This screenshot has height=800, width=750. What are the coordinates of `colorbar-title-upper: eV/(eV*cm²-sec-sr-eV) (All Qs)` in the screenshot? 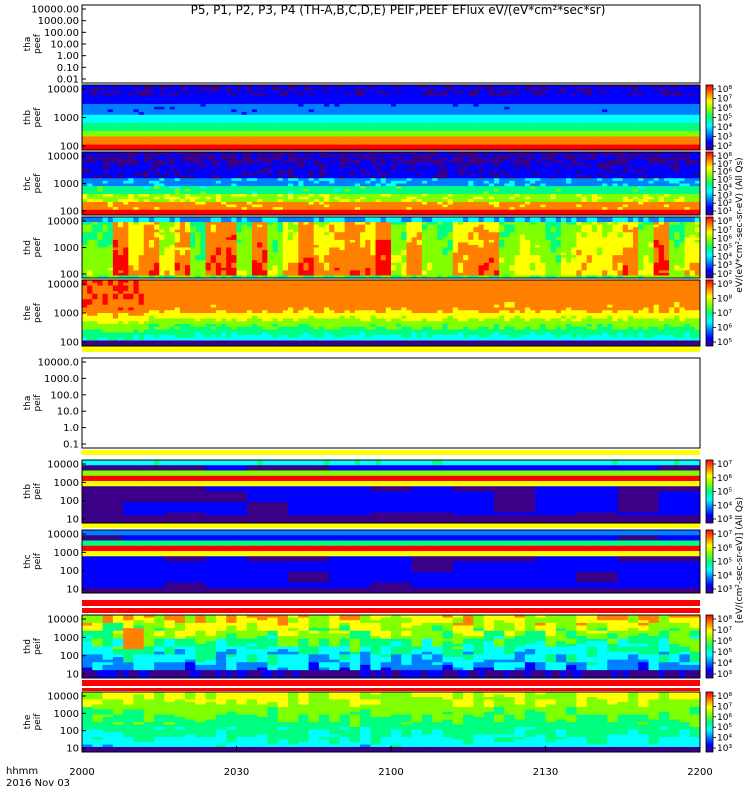 It's located at (740, 224).